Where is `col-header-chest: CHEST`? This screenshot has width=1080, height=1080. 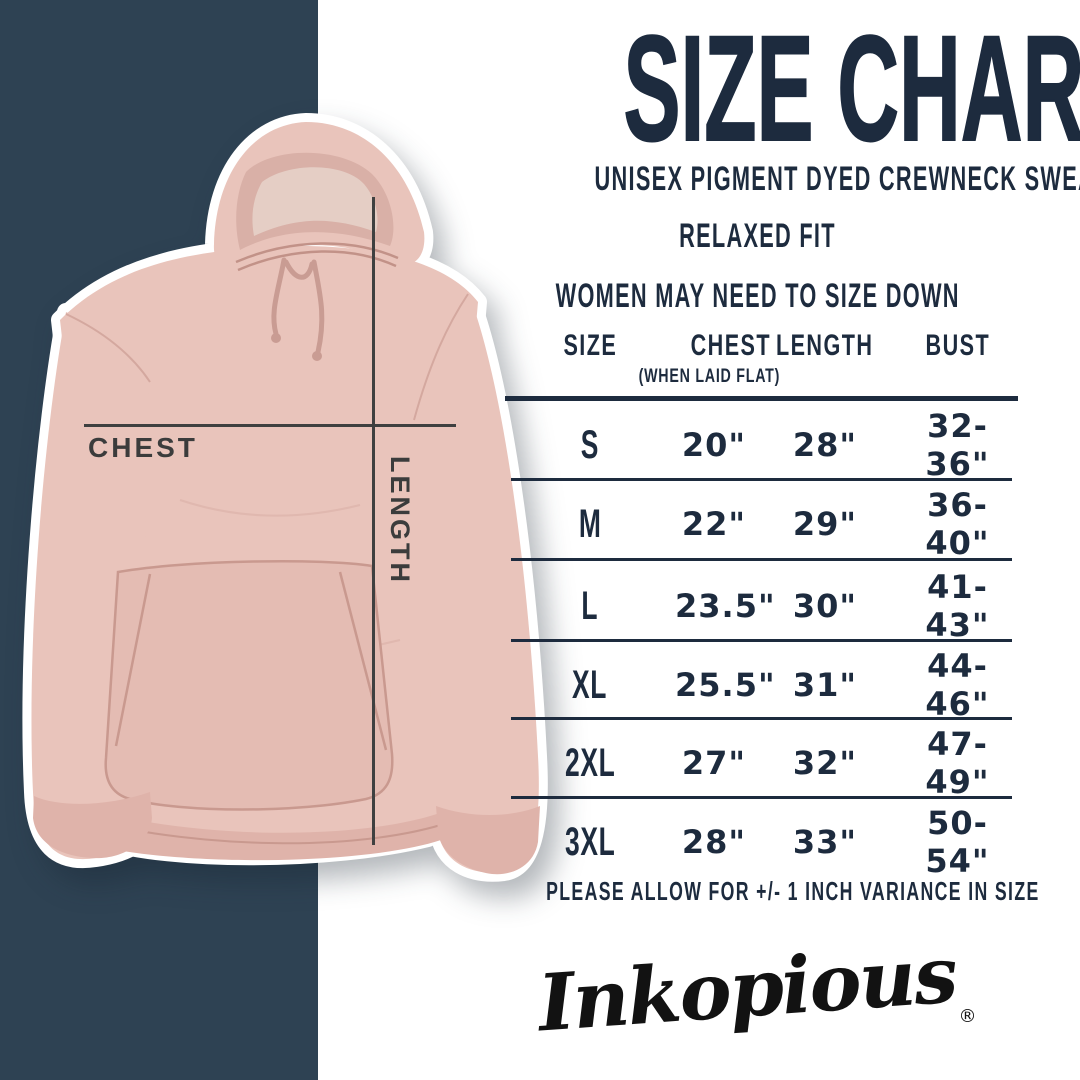
col-header-chest: CHEST is located at coordinates (731, 345).